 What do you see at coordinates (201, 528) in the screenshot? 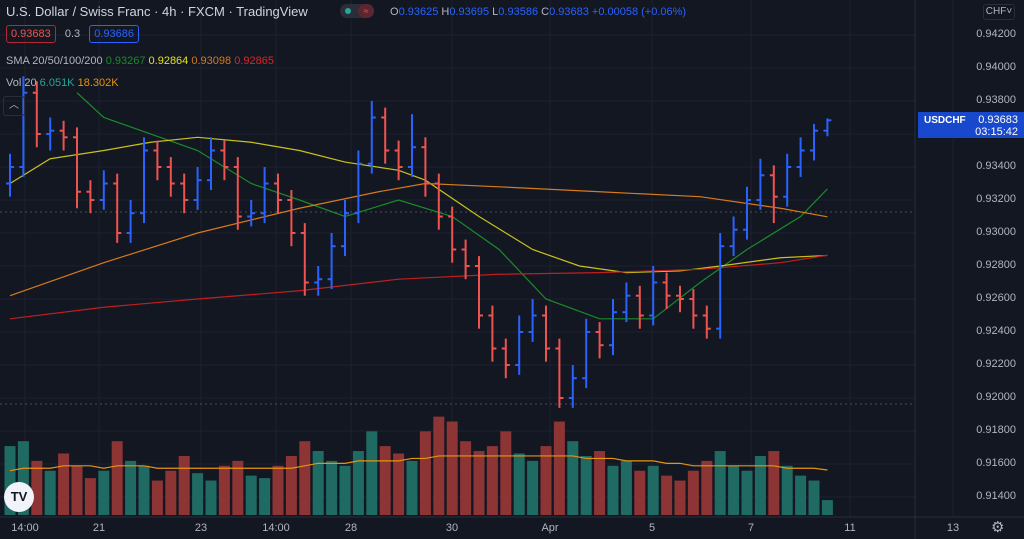
I see `time-axis-label: 23` at bounding box center [201, 528].